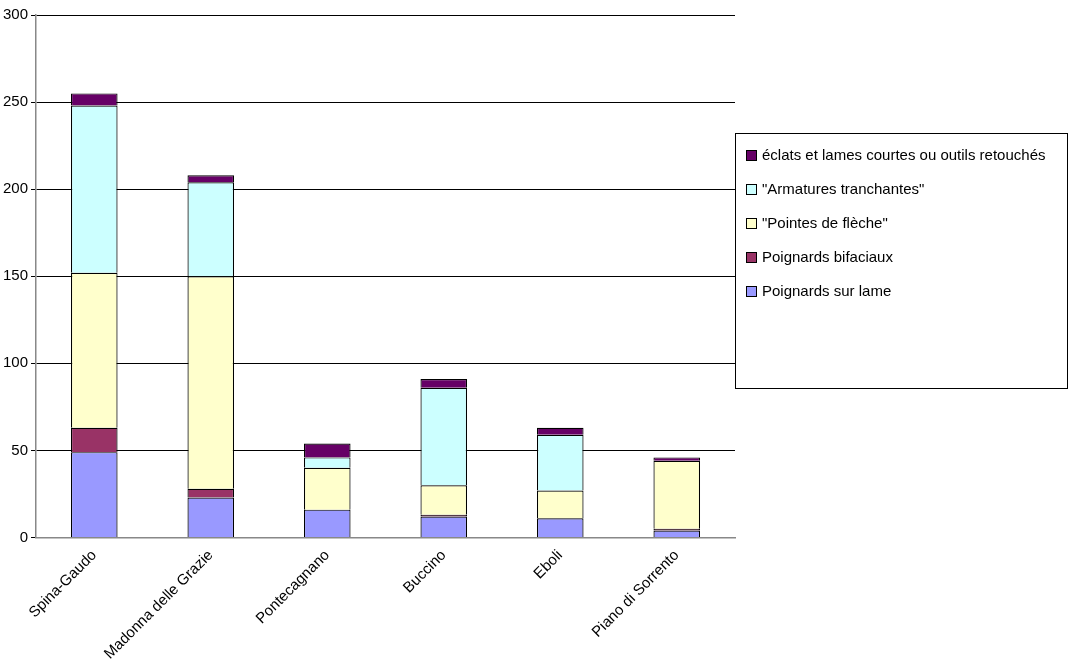 The image size is (1070, 666). Describe the element at coordinates (16, 14) in the screenshot. I see `y-tick-label: 300` at that location.